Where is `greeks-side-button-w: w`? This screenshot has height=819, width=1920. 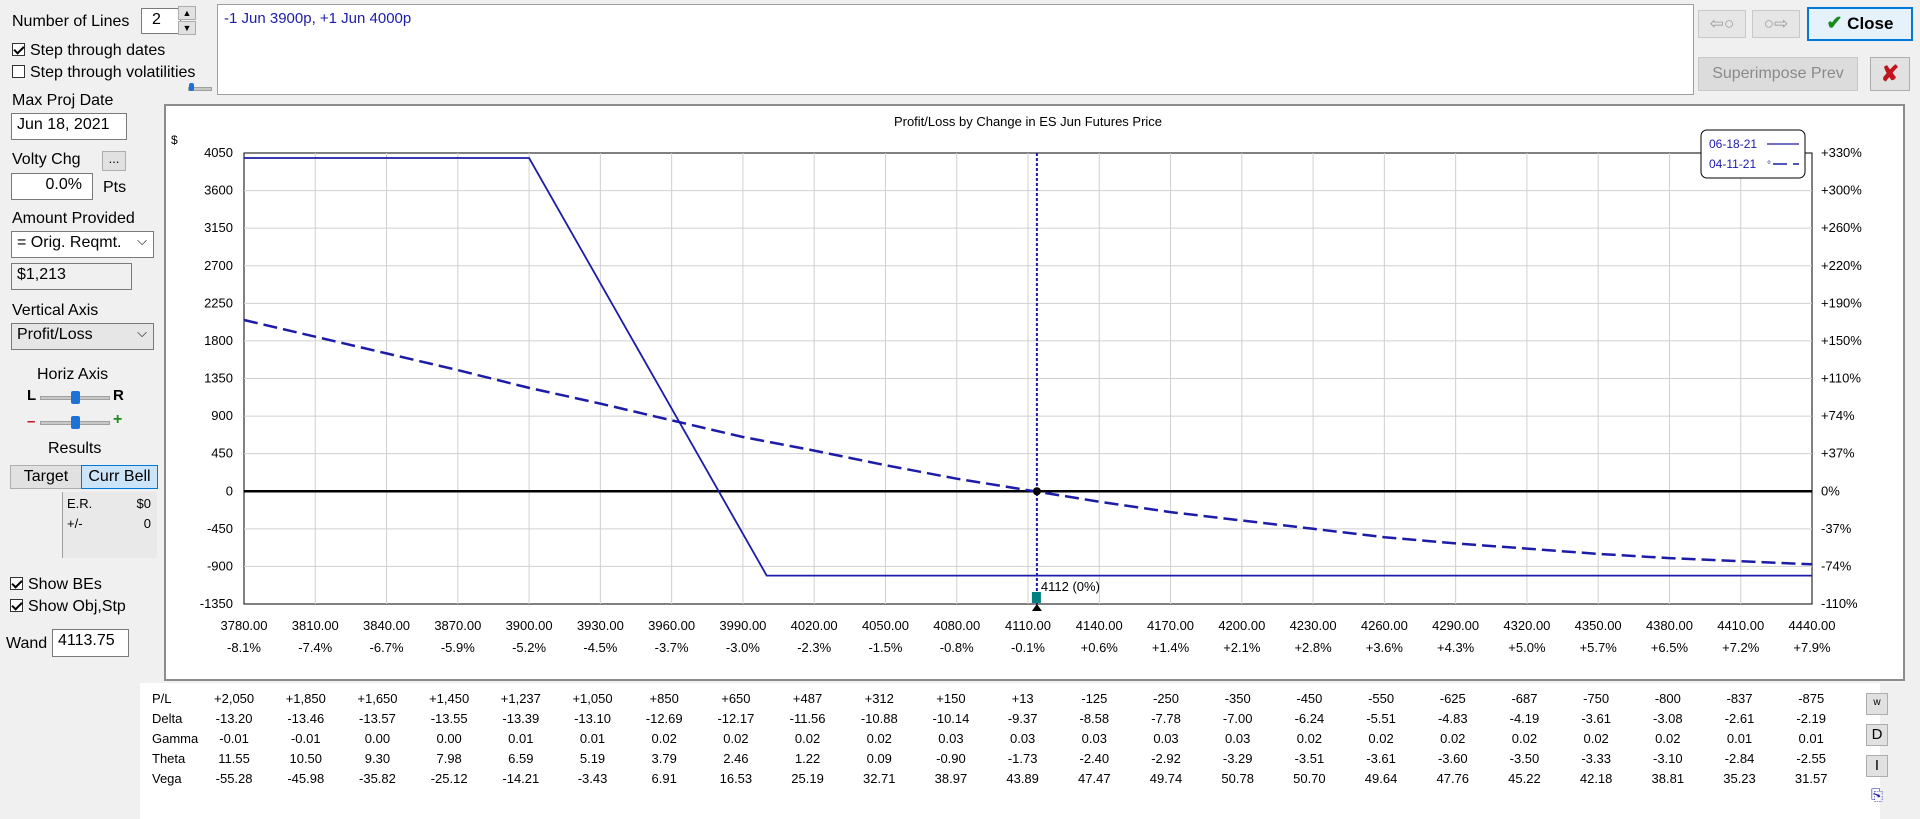 greeks-side-button-w: w is located at coordinates (1877, 704).